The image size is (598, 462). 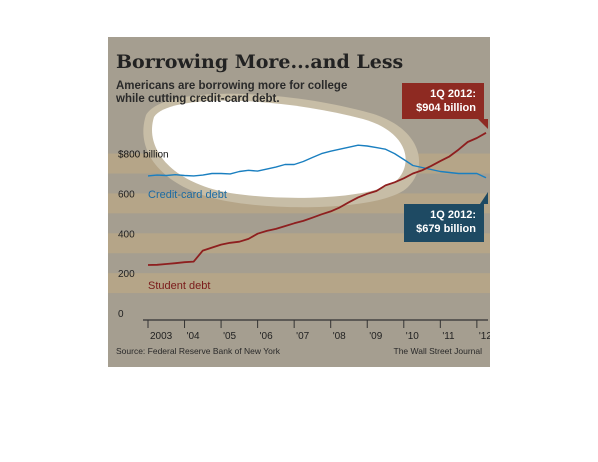 I want to click on x-tick-label: '12, so click(x=484, y=336).